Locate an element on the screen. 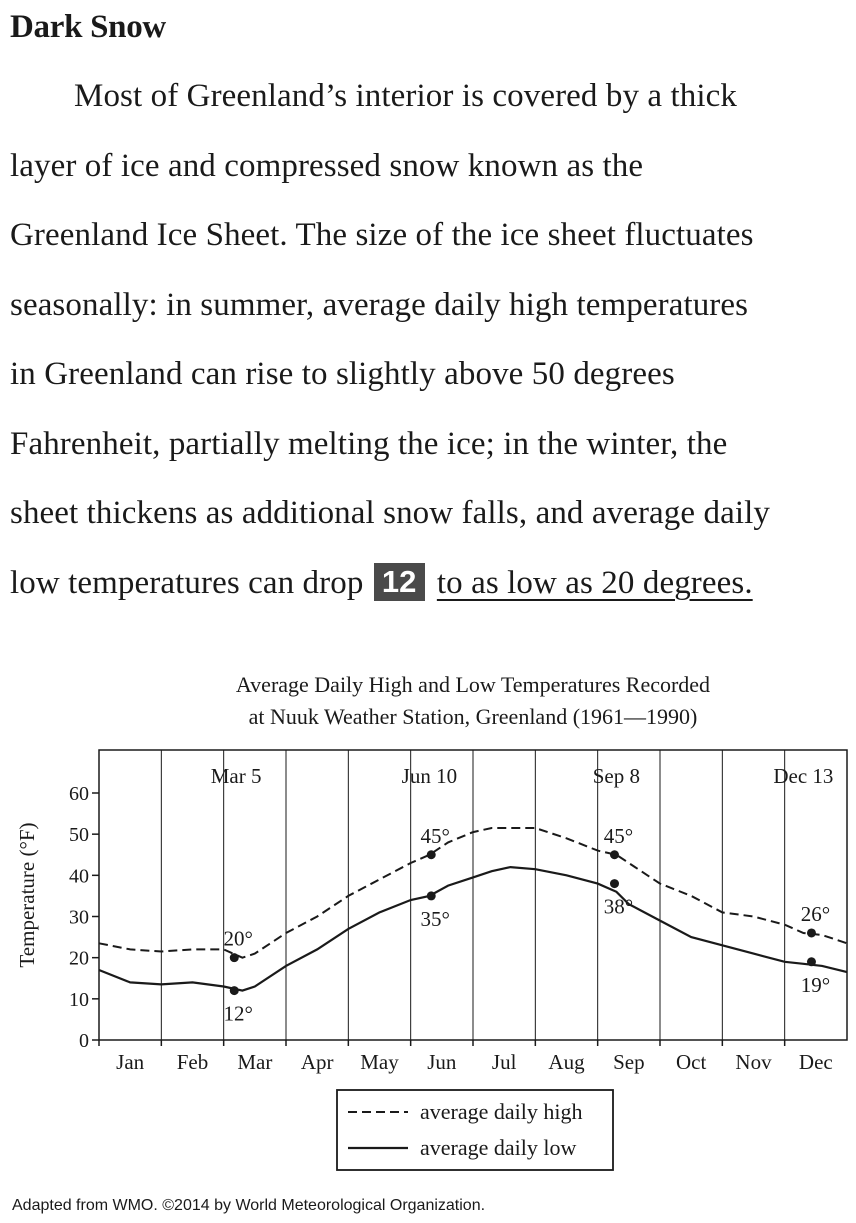 Image resolution: width=856 pixels, height=1223 pixels. passage-text: low temperatures can drop is located at coordinates (187, 582).